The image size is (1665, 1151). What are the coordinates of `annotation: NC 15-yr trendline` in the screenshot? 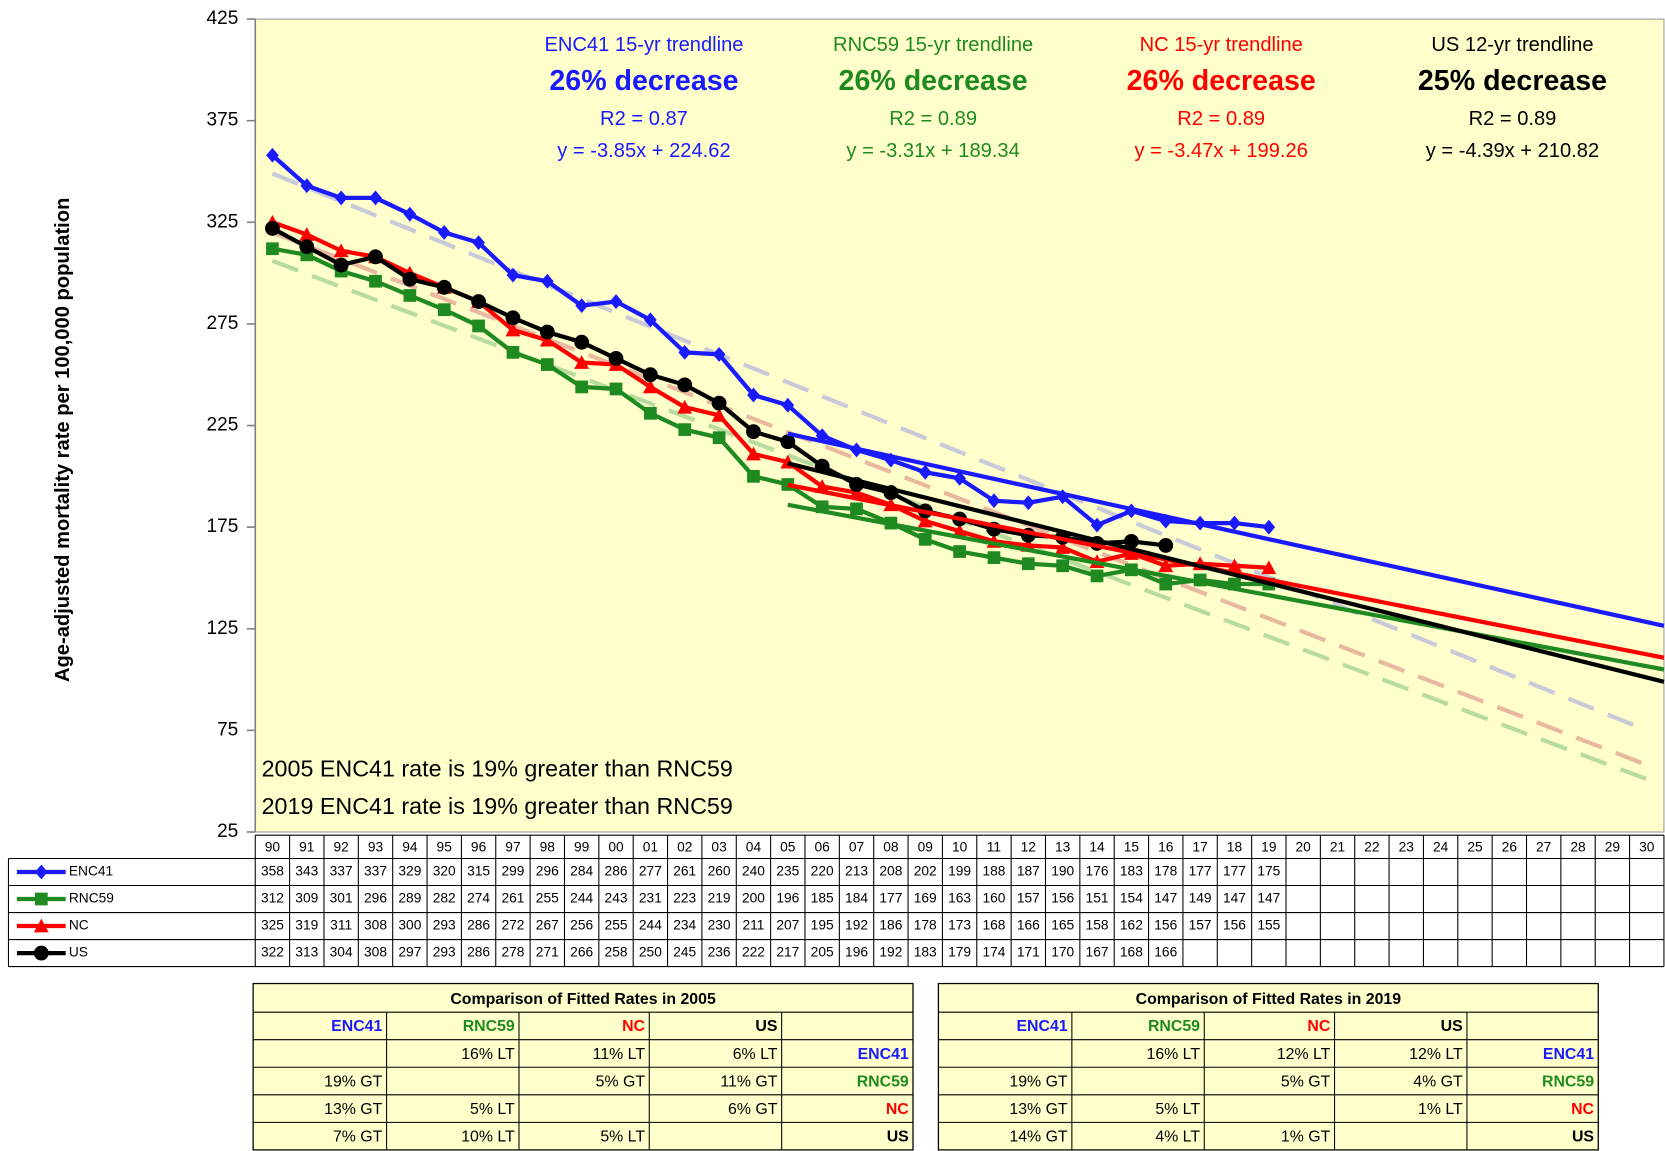 It's located at (1221, 45).